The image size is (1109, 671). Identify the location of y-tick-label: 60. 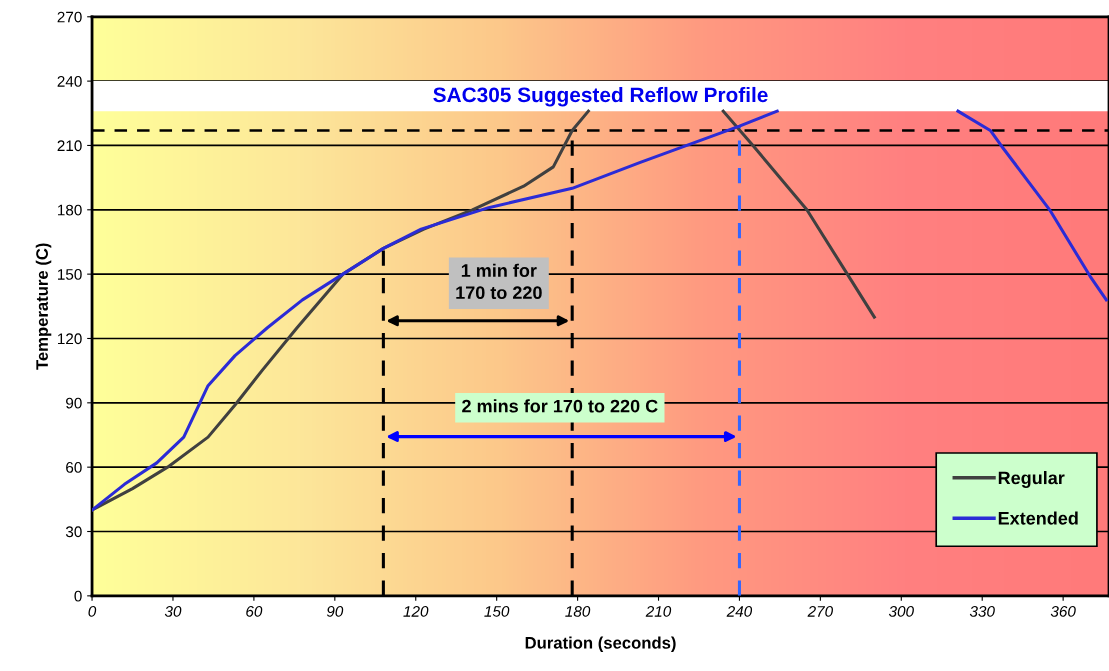
(74, 467).